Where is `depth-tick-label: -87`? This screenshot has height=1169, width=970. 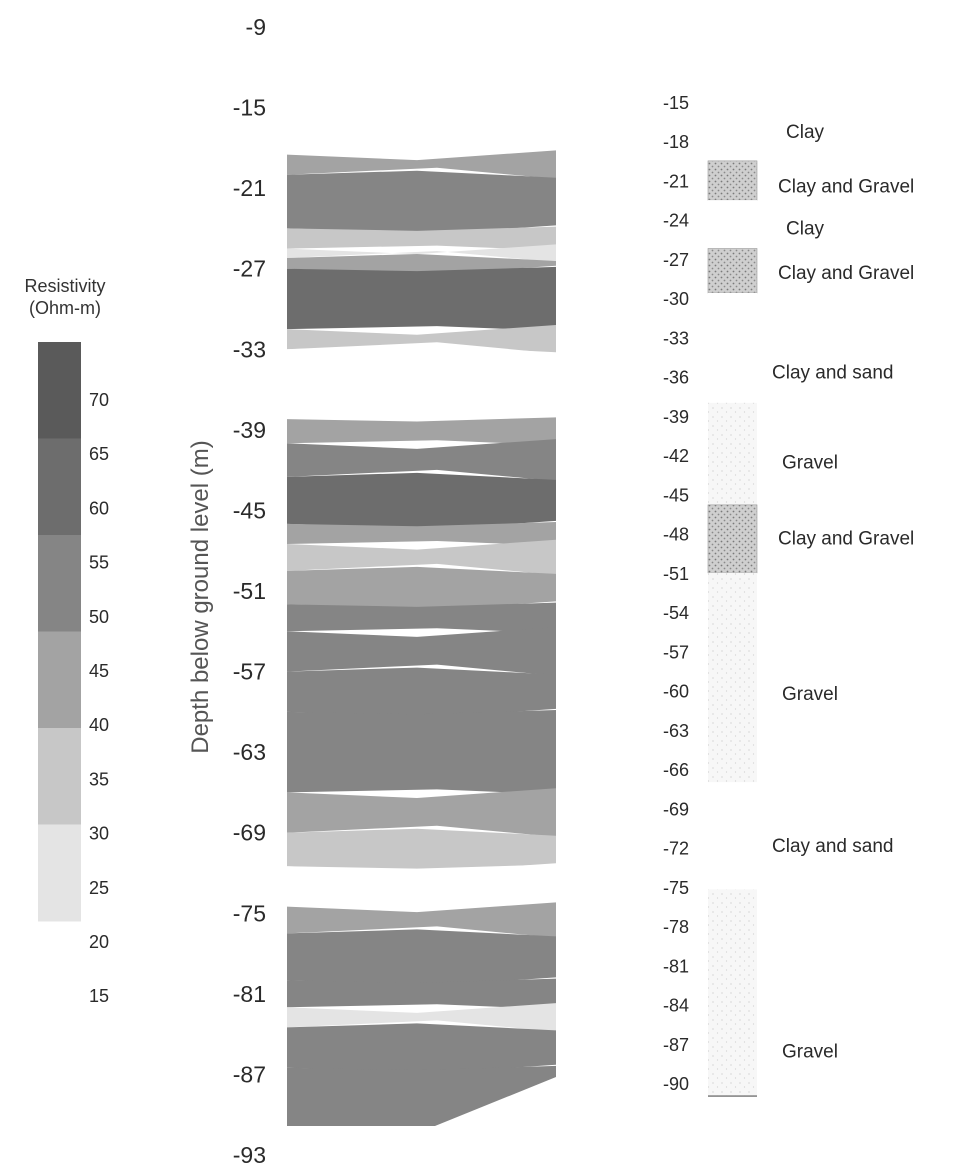
depth-tick-label: -87 is located at coordinates (249, 1074).